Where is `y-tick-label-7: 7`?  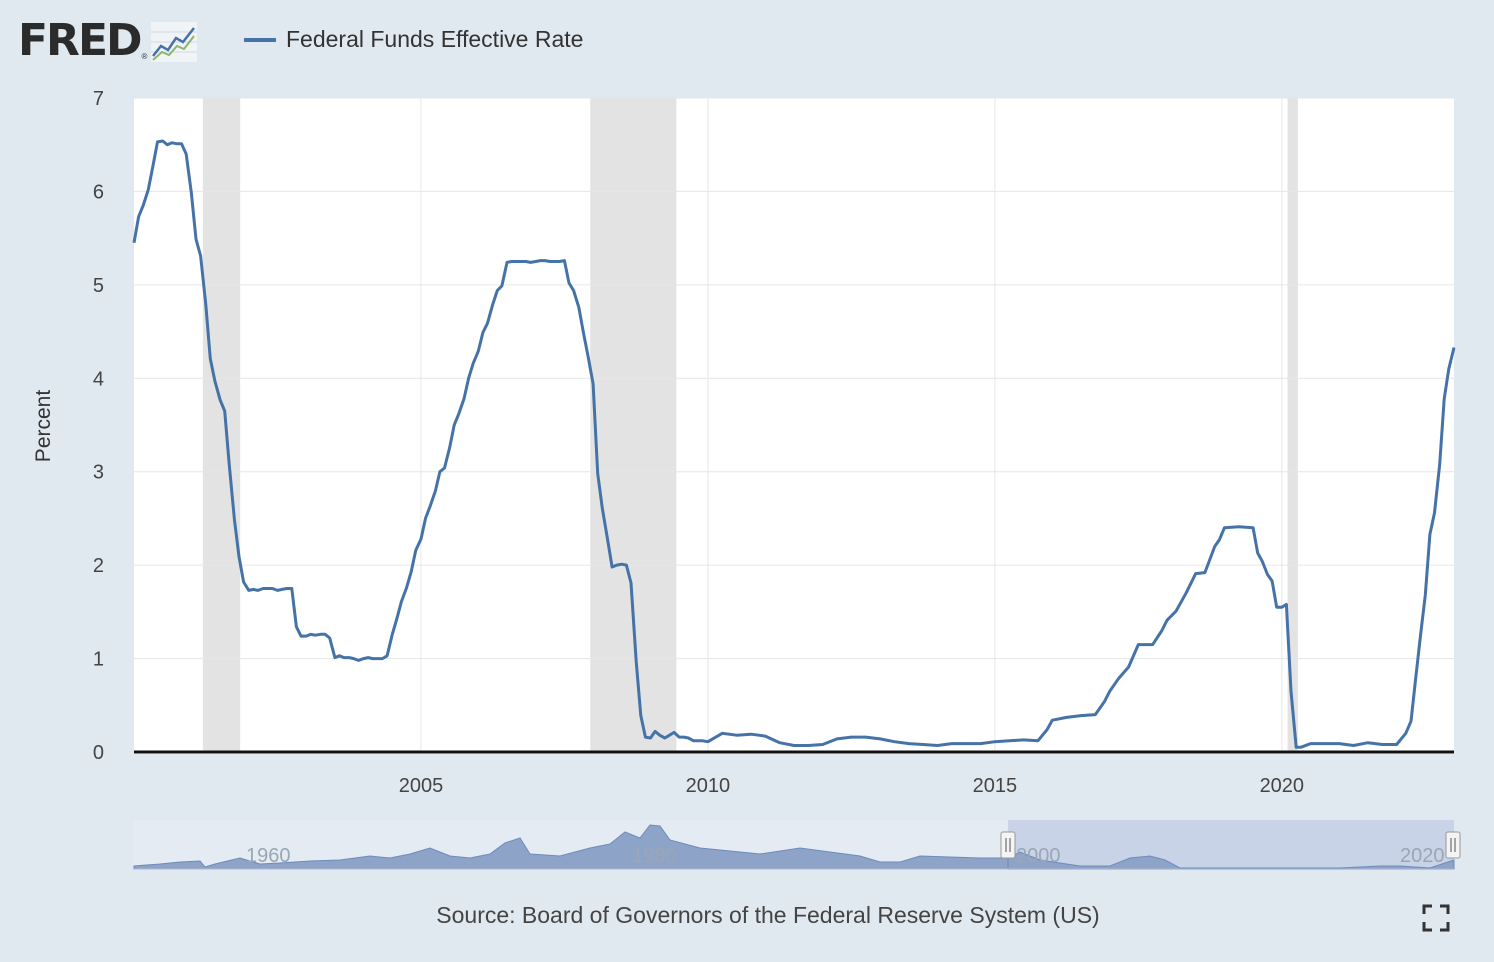
y-tick-label-7: 7 is located at coordinates (98, 99).